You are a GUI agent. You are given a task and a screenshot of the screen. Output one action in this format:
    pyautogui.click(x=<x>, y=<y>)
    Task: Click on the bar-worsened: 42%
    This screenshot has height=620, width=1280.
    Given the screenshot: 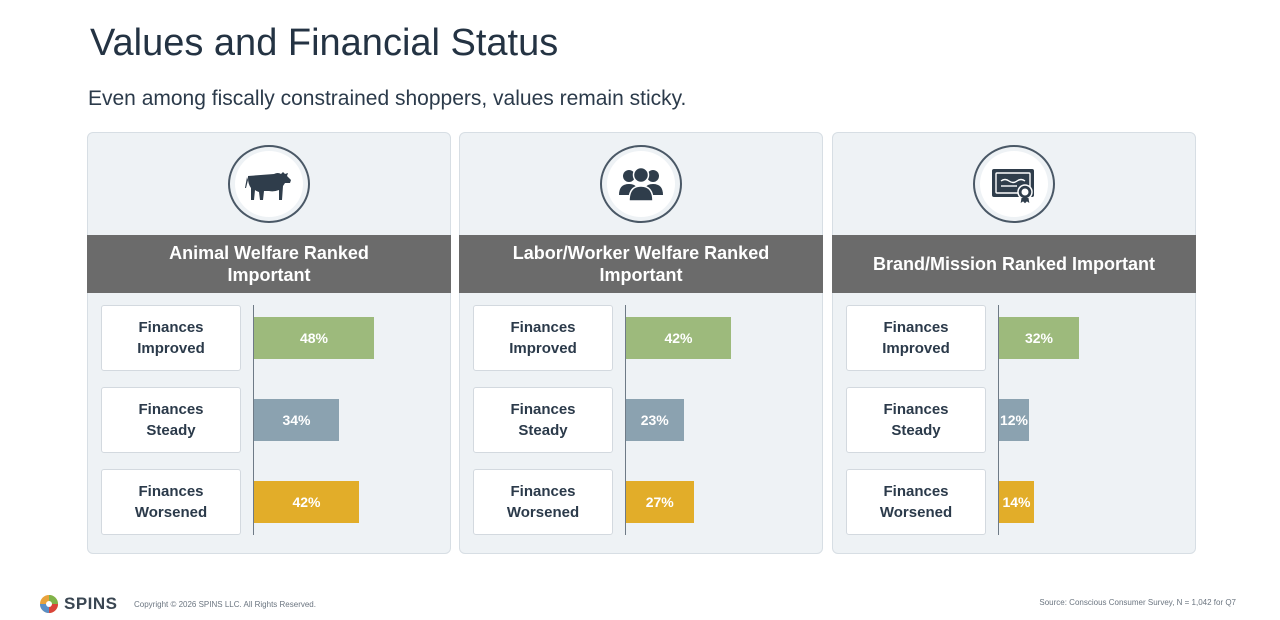 What is the action you would take?
    pyautogui.click(x=306, y=502)
    